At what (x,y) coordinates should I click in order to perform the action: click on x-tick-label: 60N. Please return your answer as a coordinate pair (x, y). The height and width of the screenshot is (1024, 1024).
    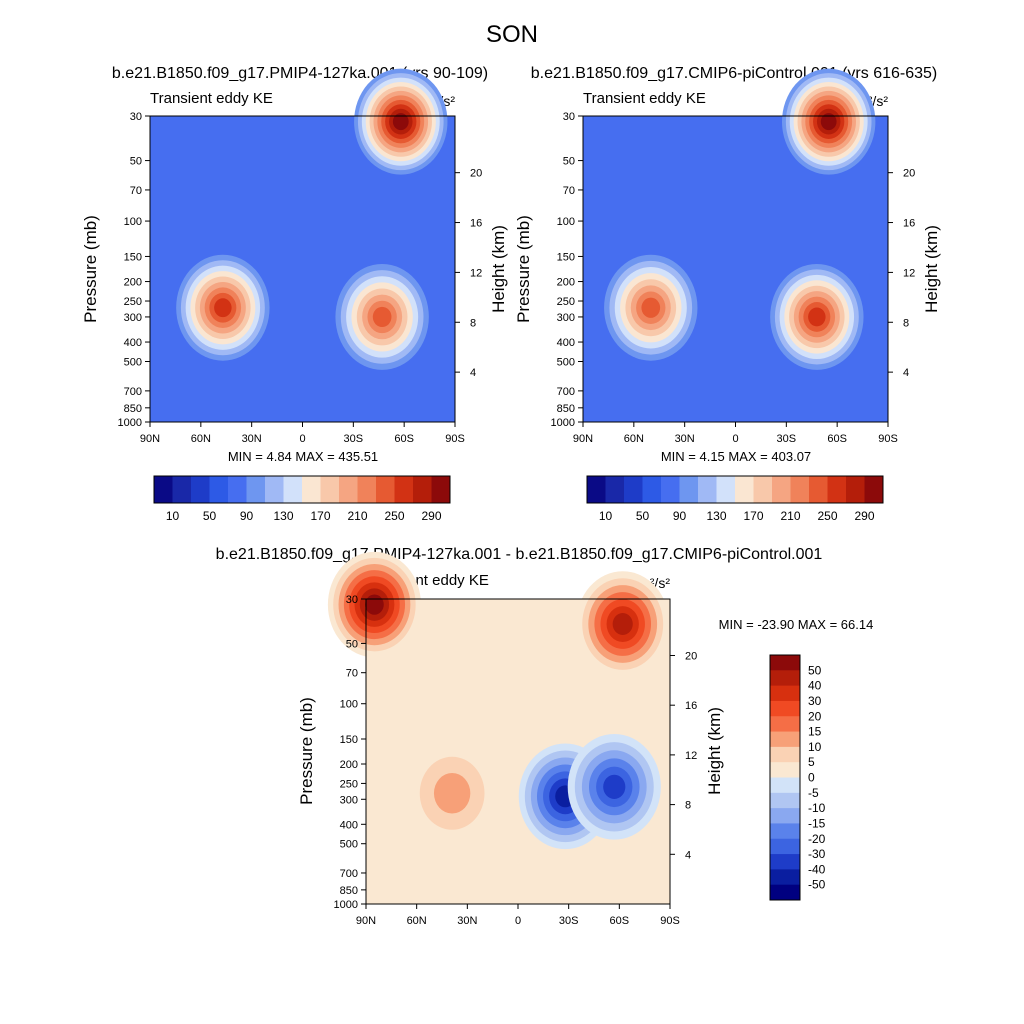
    Looking at the image, I should click on (634, 439).